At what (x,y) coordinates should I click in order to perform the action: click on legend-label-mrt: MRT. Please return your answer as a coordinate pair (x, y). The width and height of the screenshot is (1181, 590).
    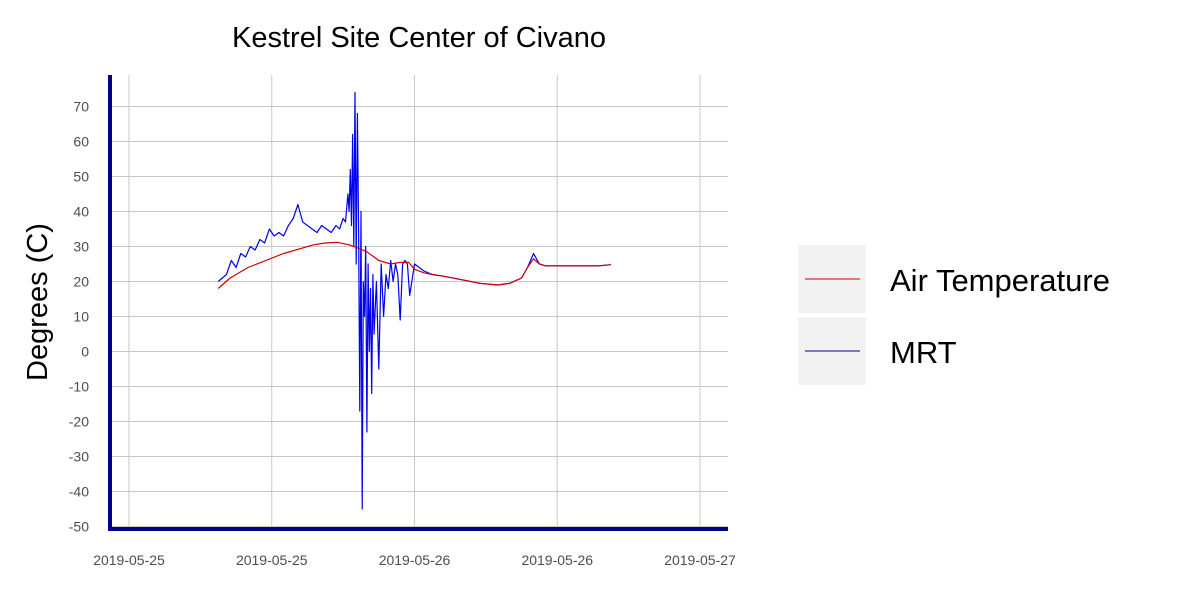
    Looking at the image, I should click on (923, 352).